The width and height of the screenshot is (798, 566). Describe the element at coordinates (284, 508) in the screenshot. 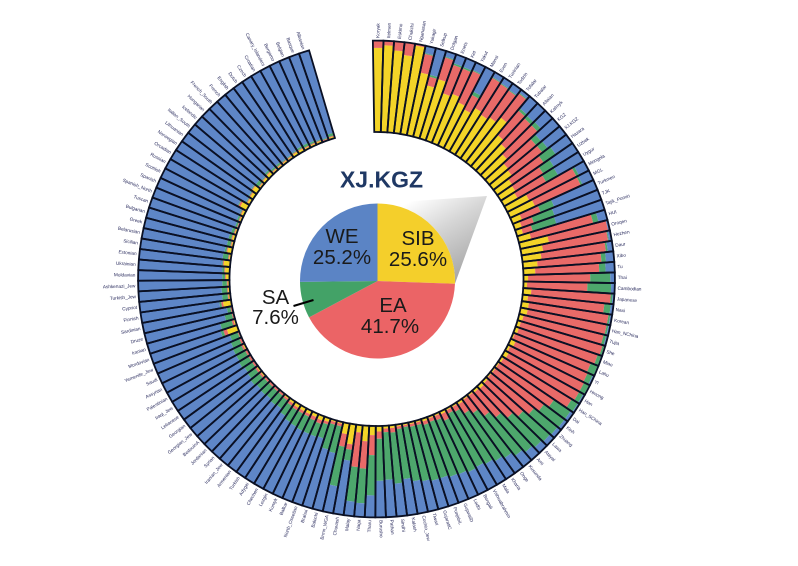

I see `svg-text: Balkar` at that location.